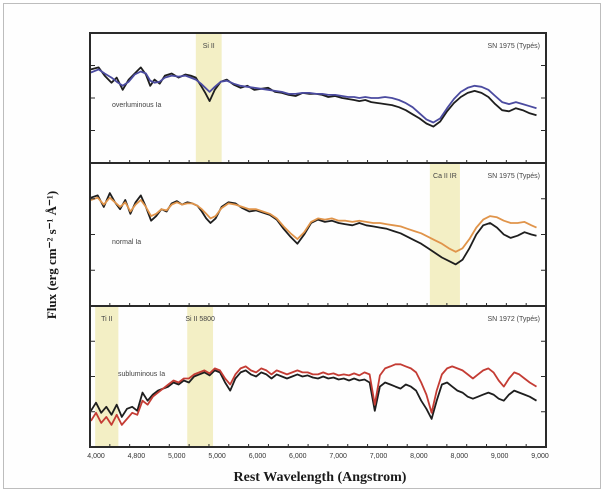  What do you see at coordinates (445, 176) in the screenshot?
I see `band-label-mid-0: Ca II IR` at bounding box center [445, 176].